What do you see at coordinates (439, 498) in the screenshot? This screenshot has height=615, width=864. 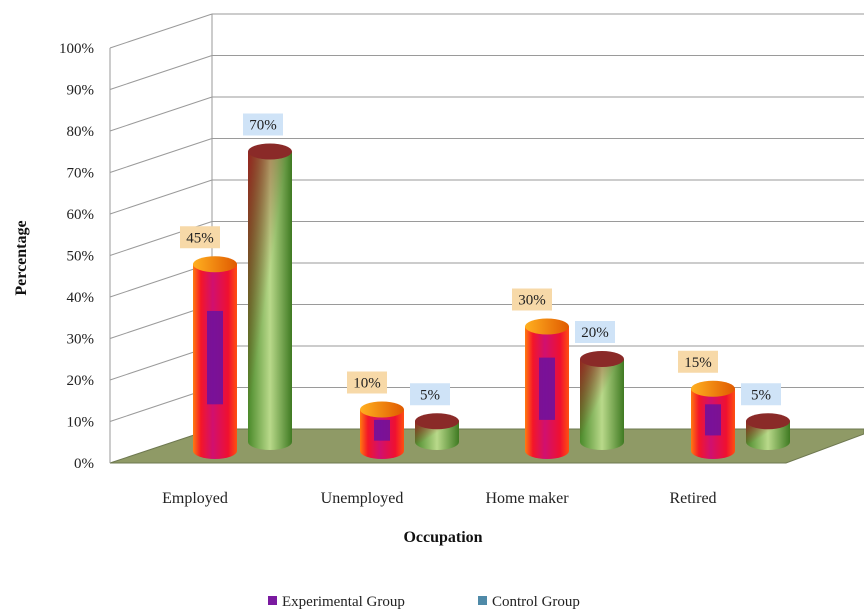 I see `x-axis: Employed Unemployed Home maker Retired` at bounding box center [439, 498].